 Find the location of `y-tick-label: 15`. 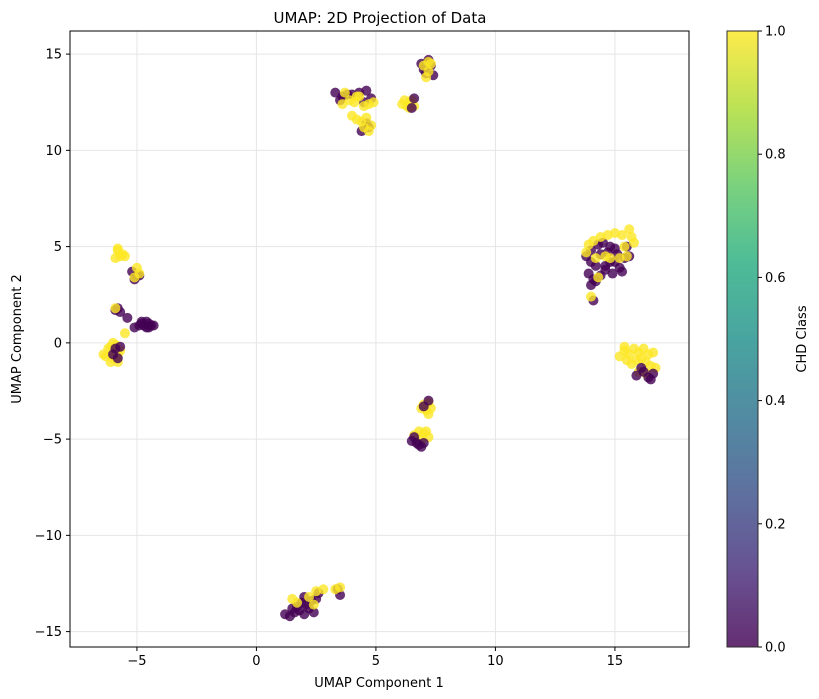

y-tick-label: 15 is located at coordinates (53, 55).